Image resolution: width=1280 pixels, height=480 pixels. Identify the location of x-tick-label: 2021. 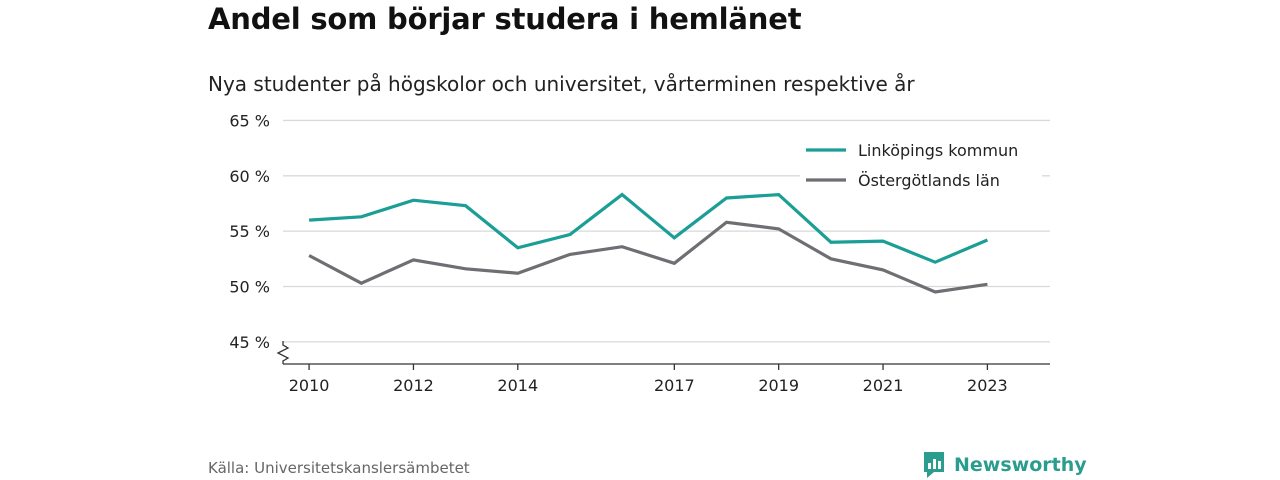
(883, 385).